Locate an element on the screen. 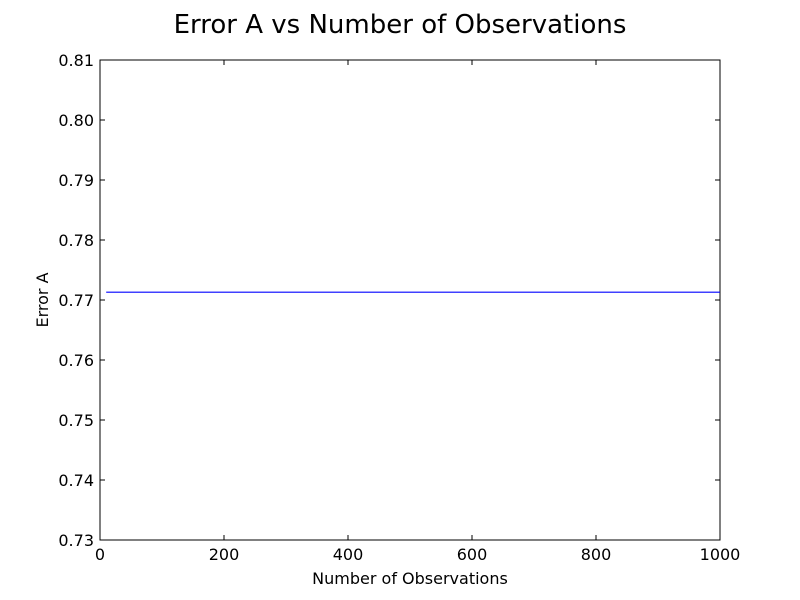 This screenshot has width=800, height=600. y-axis-label: Error A is located at coordinates (42, 299).